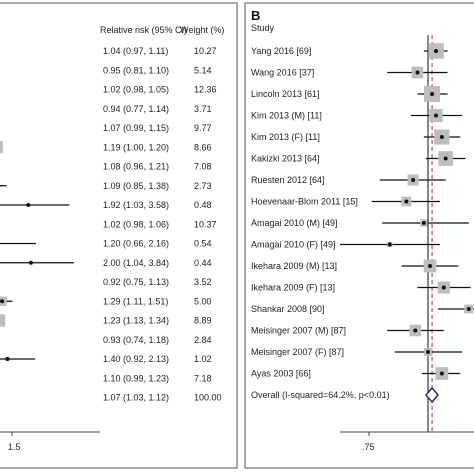 The image size is (474, 474). I want to click on panel-b-study-label: Yang 2016 [69], so click(281, 51).